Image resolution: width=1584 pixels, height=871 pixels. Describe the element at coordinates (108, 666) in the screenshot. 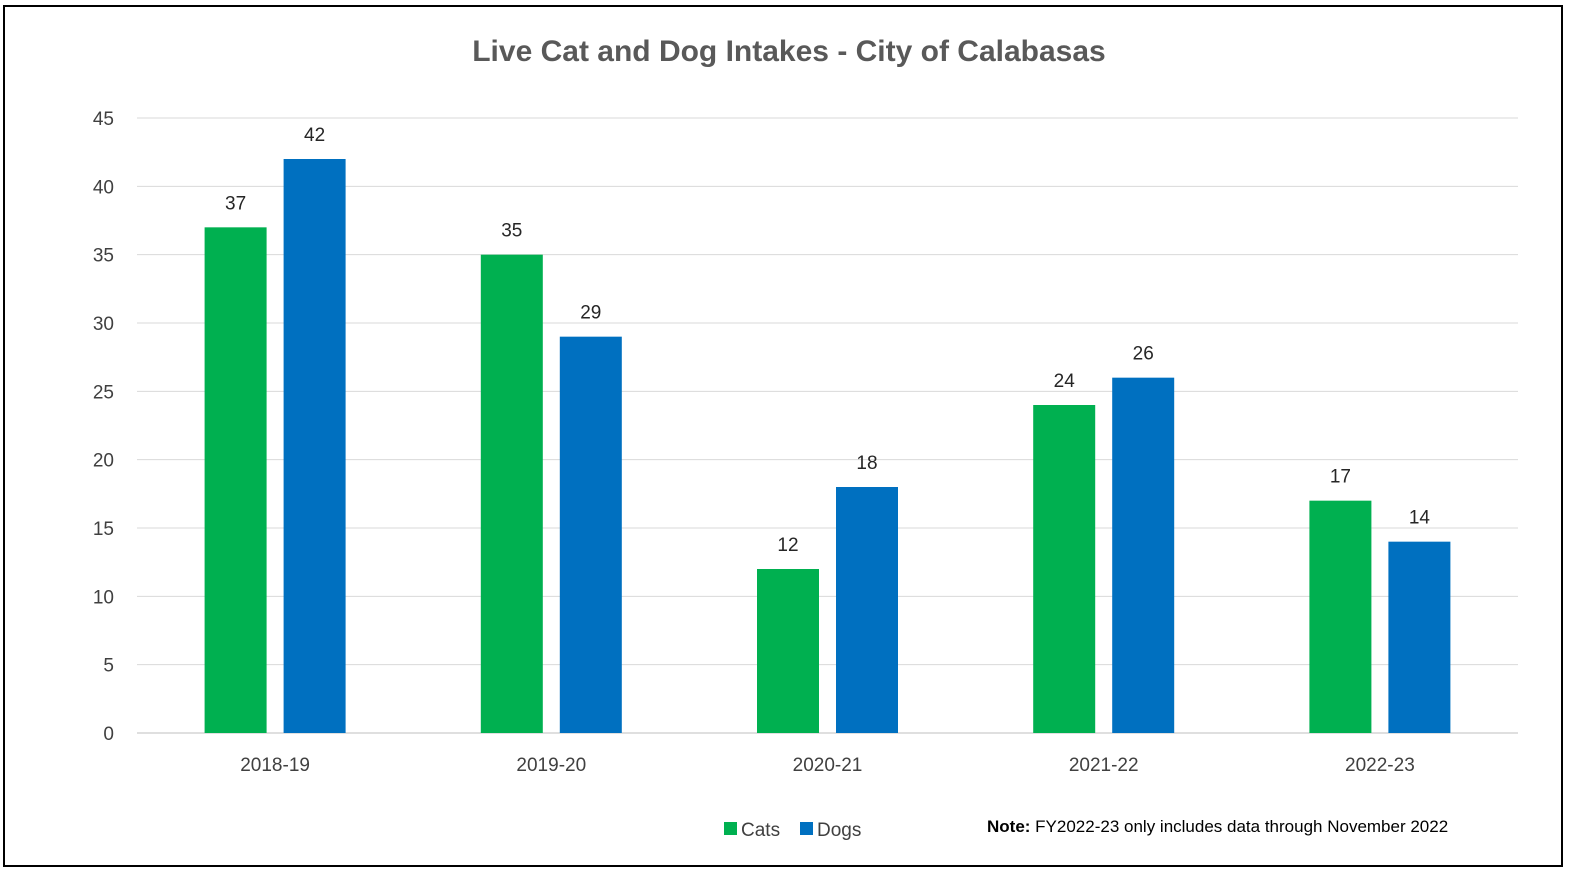

I see `y-tick-label: 5` at that location.